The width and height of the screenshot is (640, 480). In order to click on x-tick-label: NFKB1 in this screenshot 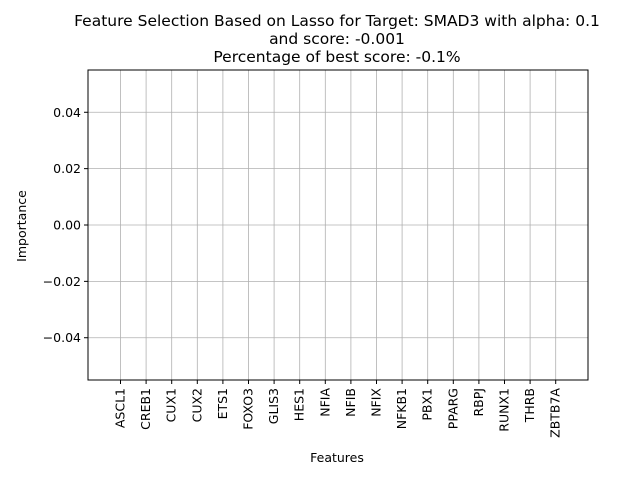, I will do `click(401, 408)`.